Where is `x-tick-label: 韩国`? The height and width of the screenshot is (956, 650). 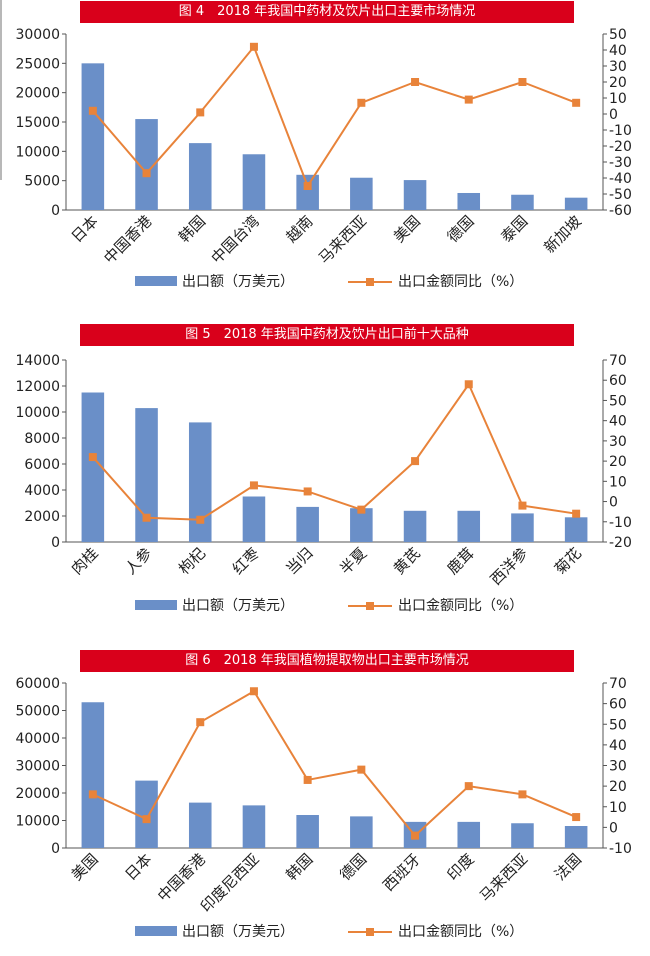 x-tick-label: 韩国 is located at coordinates (300, 867).